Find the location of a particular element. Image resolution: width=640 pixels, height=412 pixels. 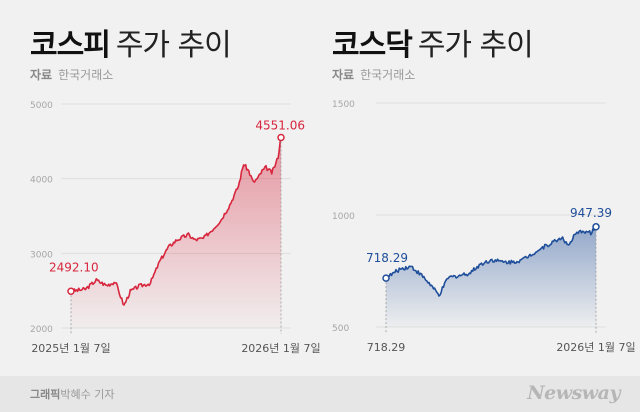

start-value-label: 2492.10 is located at coordinates (74, 267).